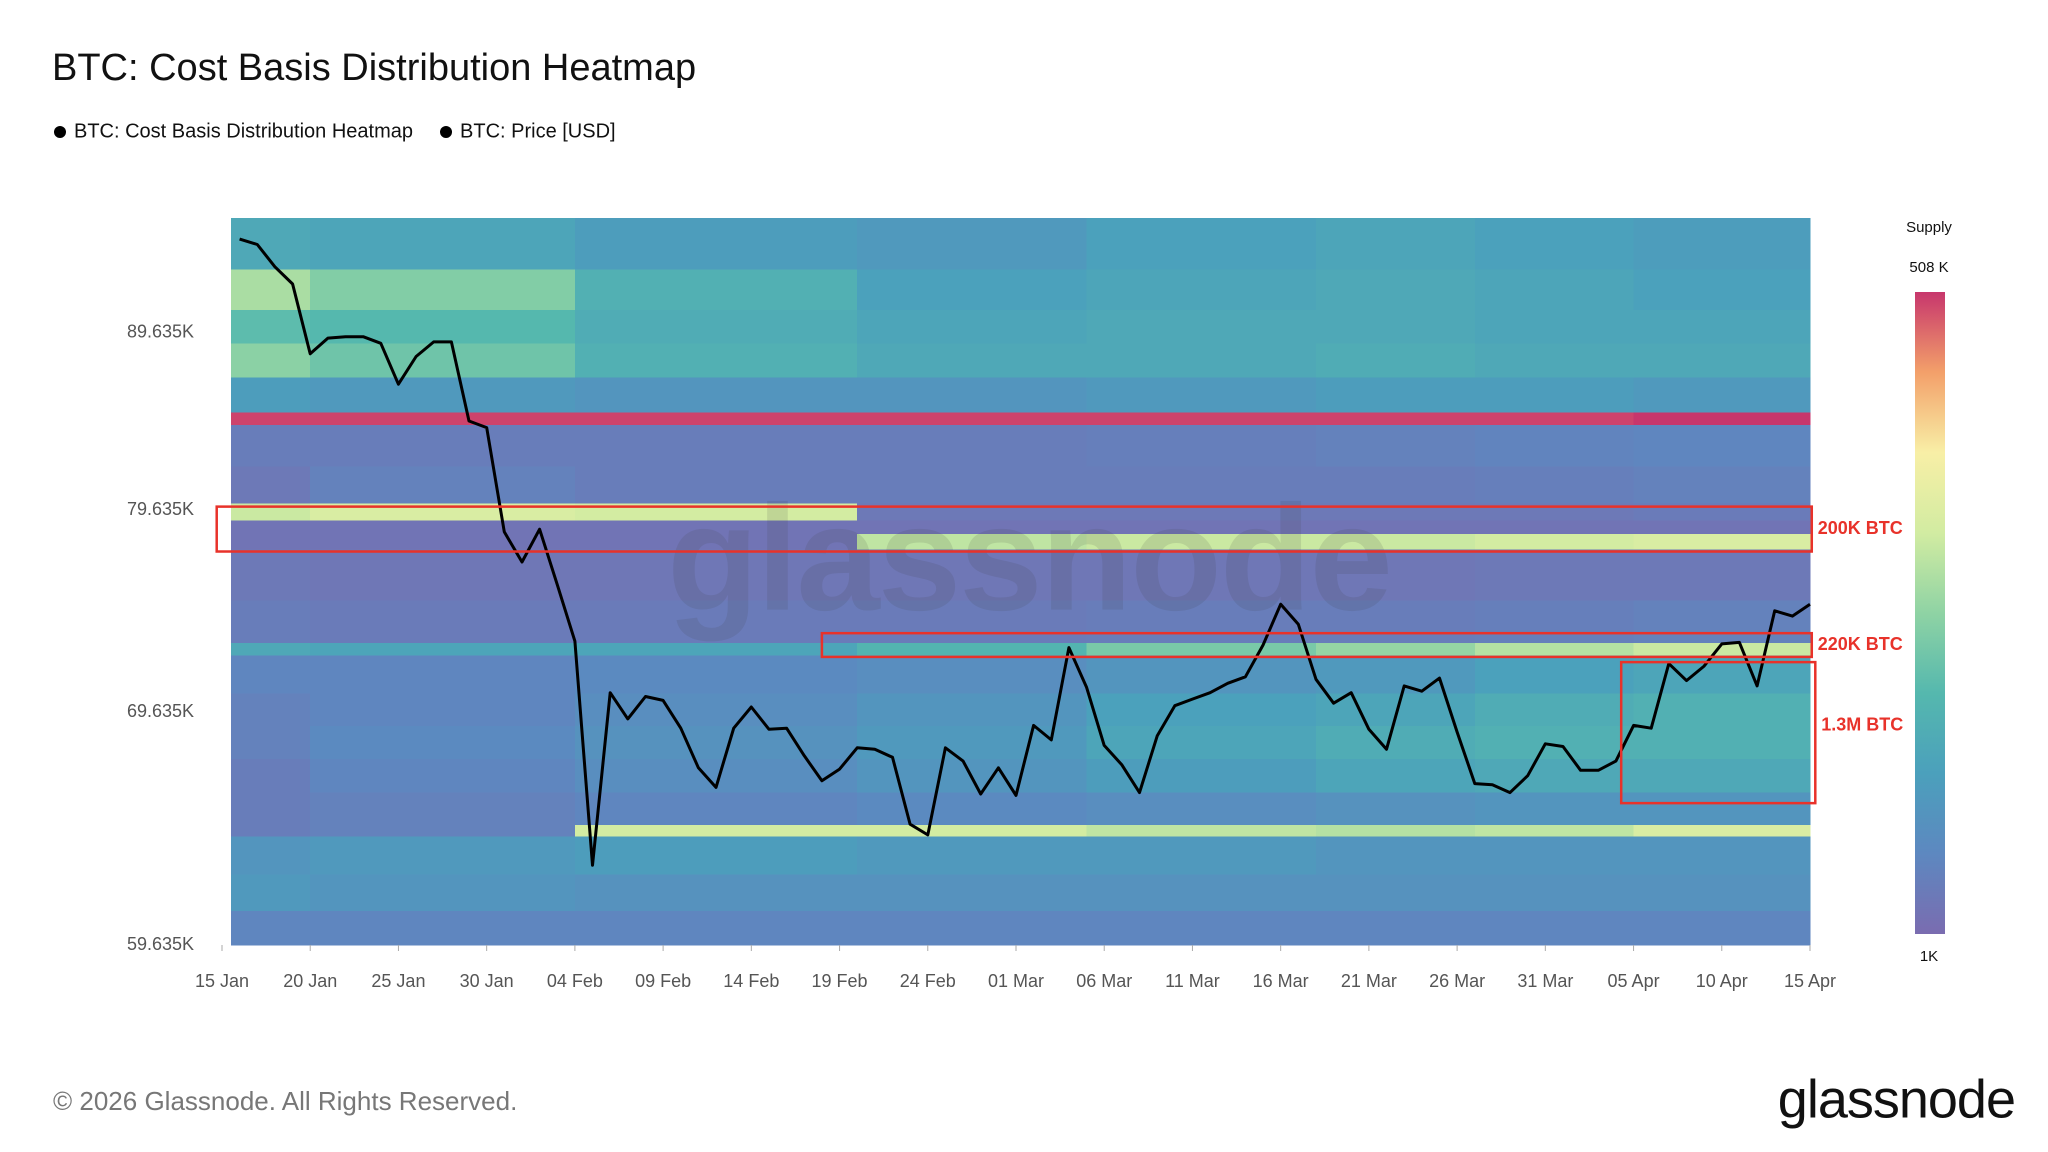  Describe the element at coordinates (928, 981) in the screenshot. I see `x-tick-label: 24 Feb` at that location.